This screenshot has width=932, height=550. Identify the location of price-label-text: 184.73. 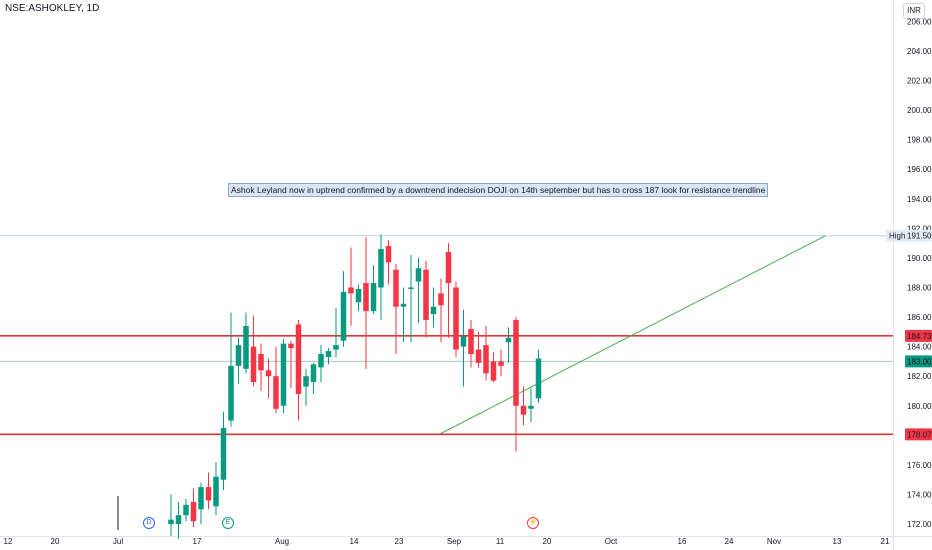
(919, 336).